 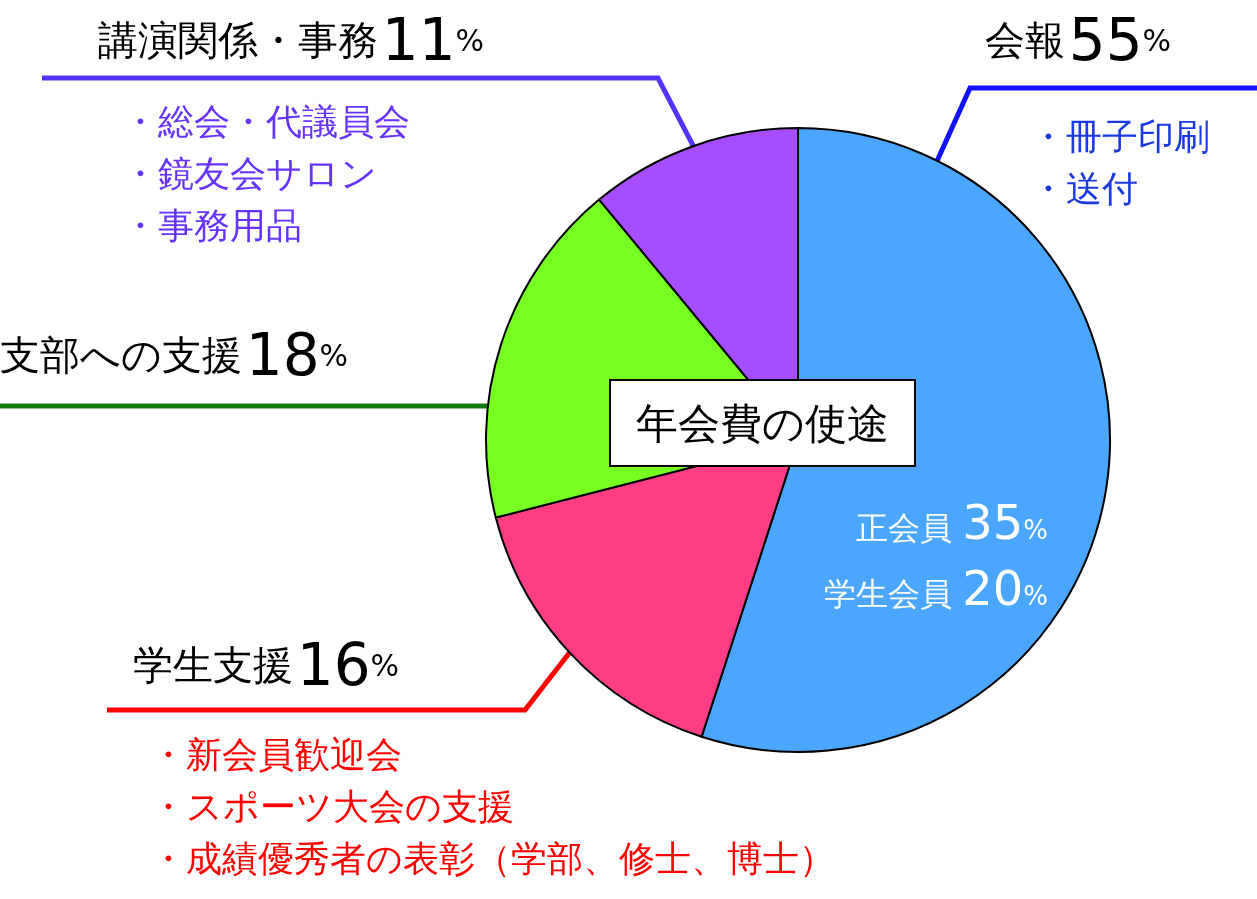 What do you see at coordinates (266, 121) in the screenshot?
I see `text: ・総会・代議員会` at bounding box center [266, 121].